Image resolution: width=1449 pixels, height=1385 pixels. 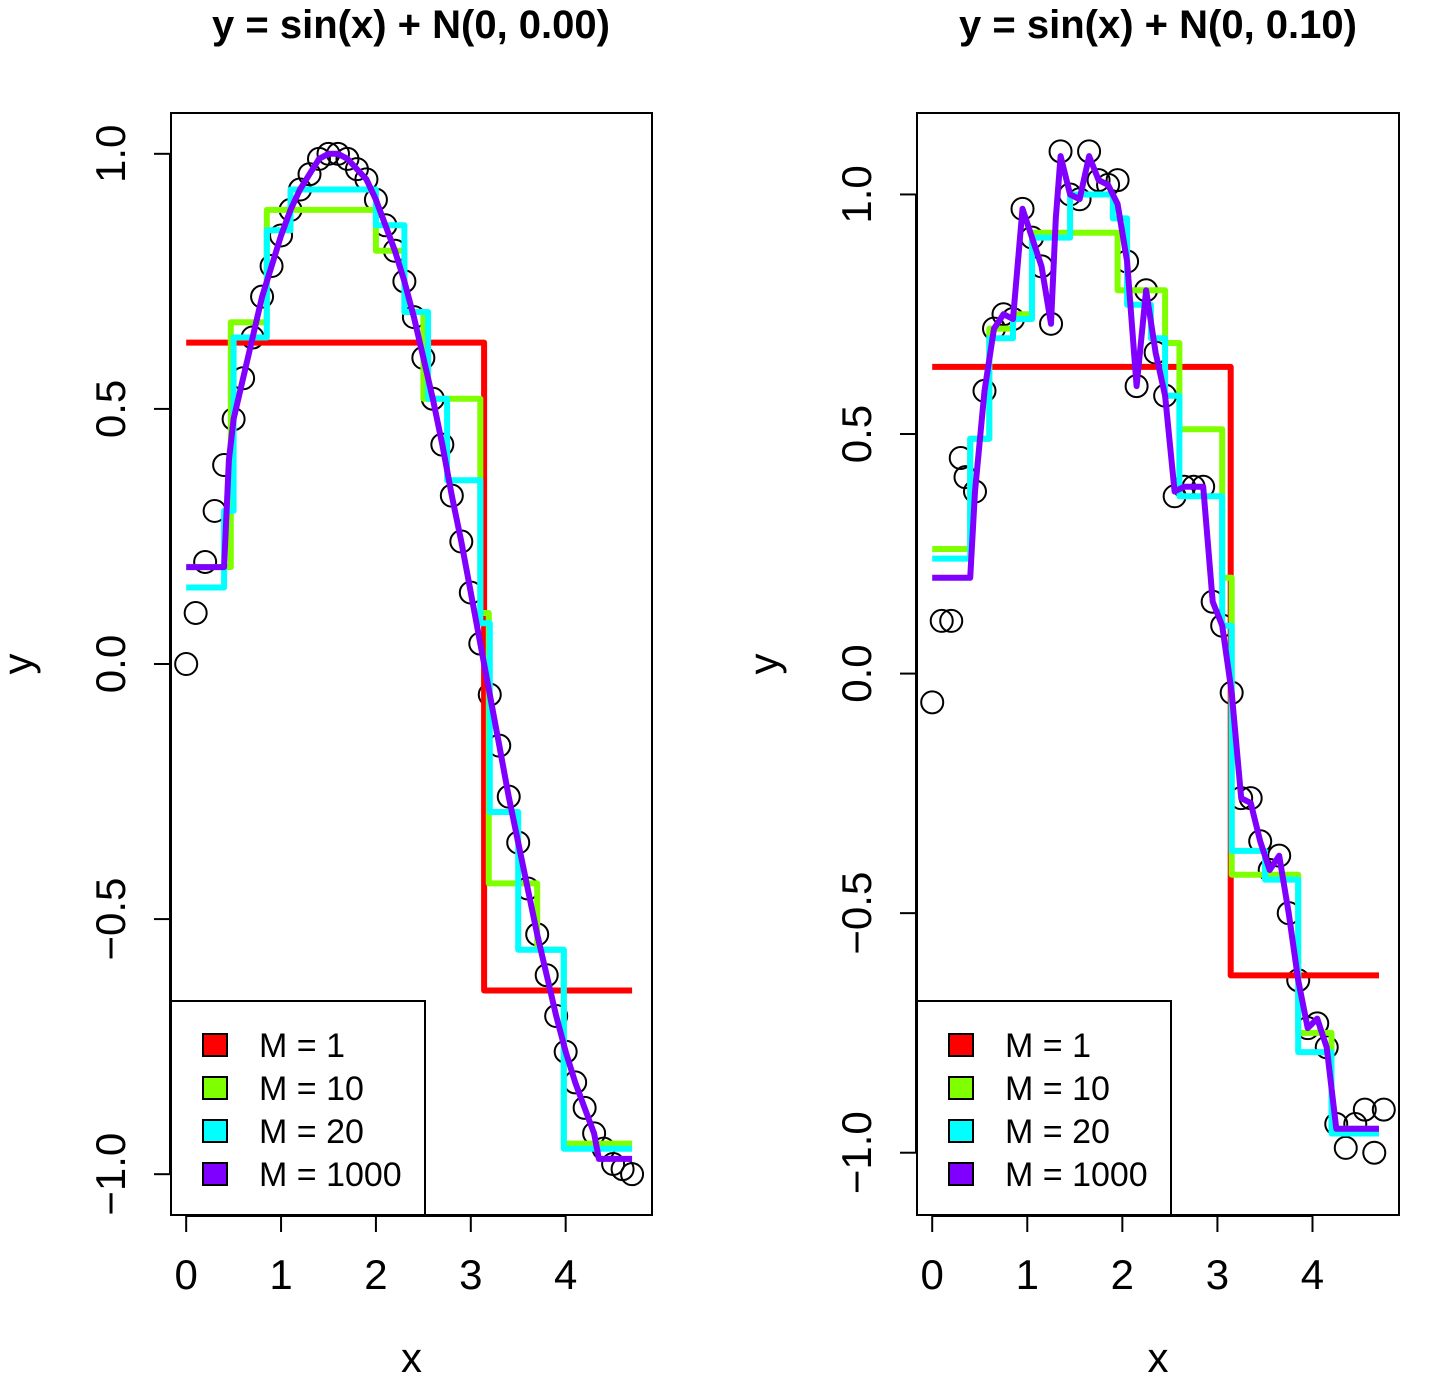 I want to click on chart-title: y = sin(x) + N(0, 0.00), so click(x=411, y=25).